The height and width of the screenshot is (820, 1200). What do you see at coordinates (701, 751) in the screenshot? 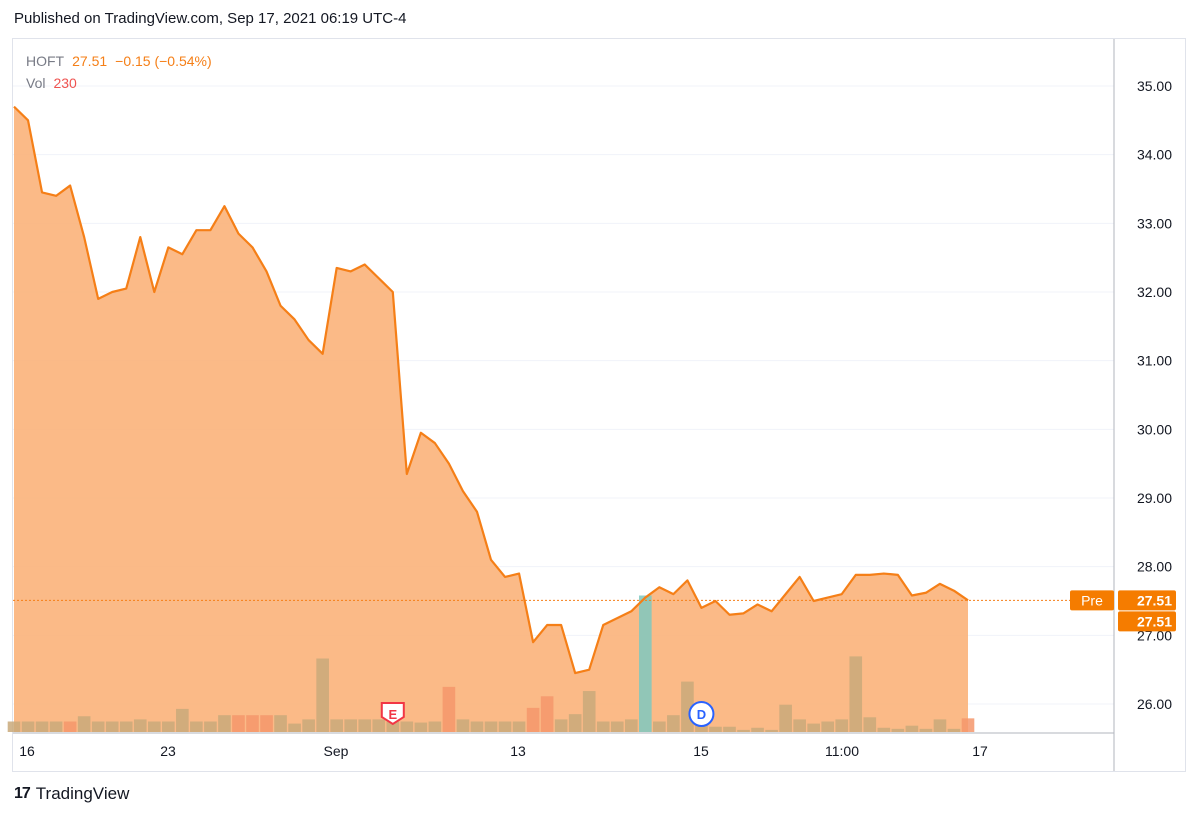
I see `x-tick-label: 15` at bounding box center [701, 751].